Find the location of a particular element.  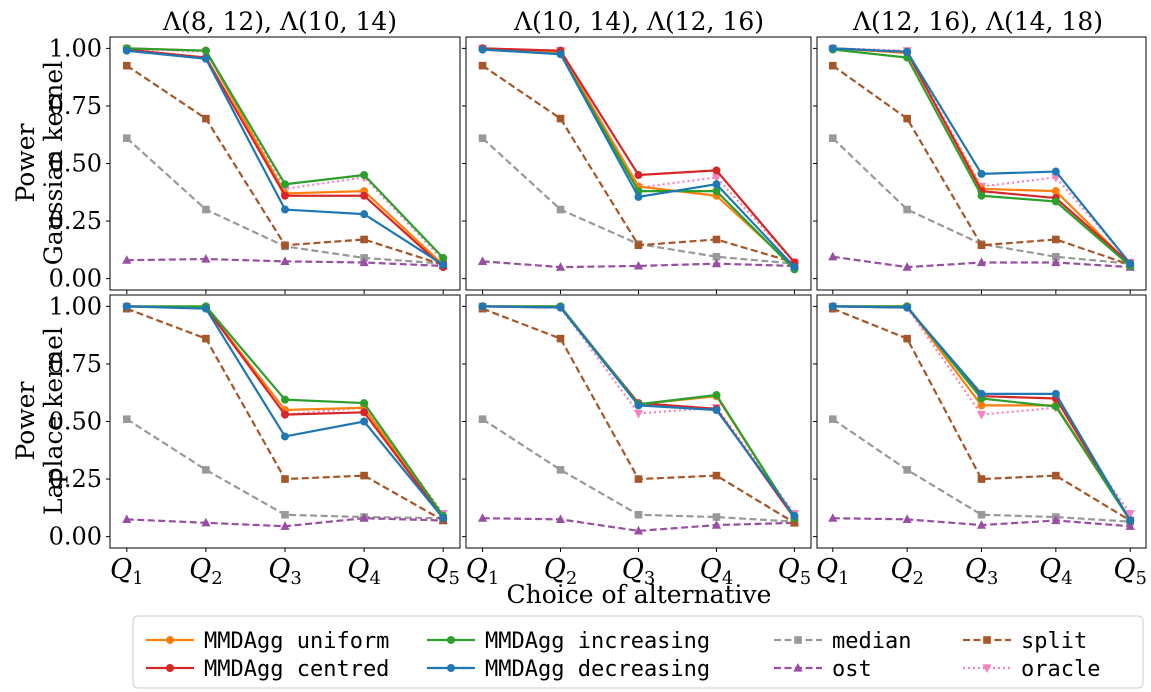

x-tick-label: Q1 is located at coordinates (127, 571).